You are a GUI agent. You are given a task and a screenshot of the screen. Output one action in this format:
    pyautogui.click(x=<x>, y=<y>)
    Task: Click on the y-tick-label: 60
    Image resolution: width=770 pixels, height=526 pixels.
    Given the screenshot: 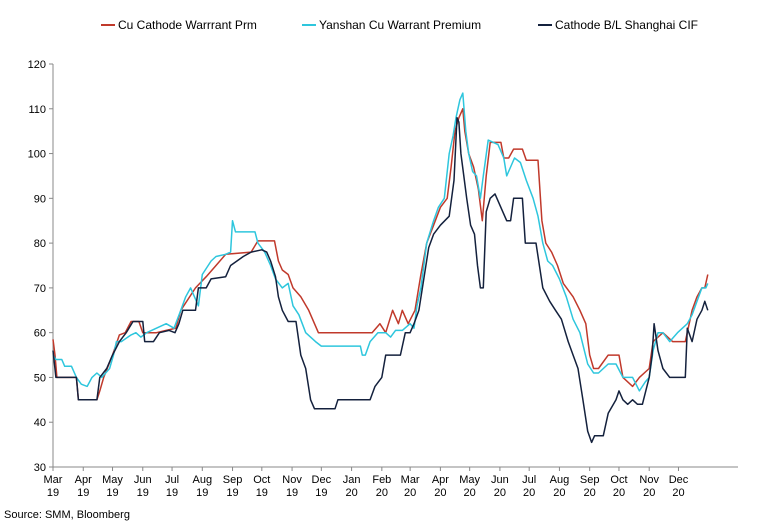 What is the action you would take?
    pyautogui.click(x=40, y=334)
    